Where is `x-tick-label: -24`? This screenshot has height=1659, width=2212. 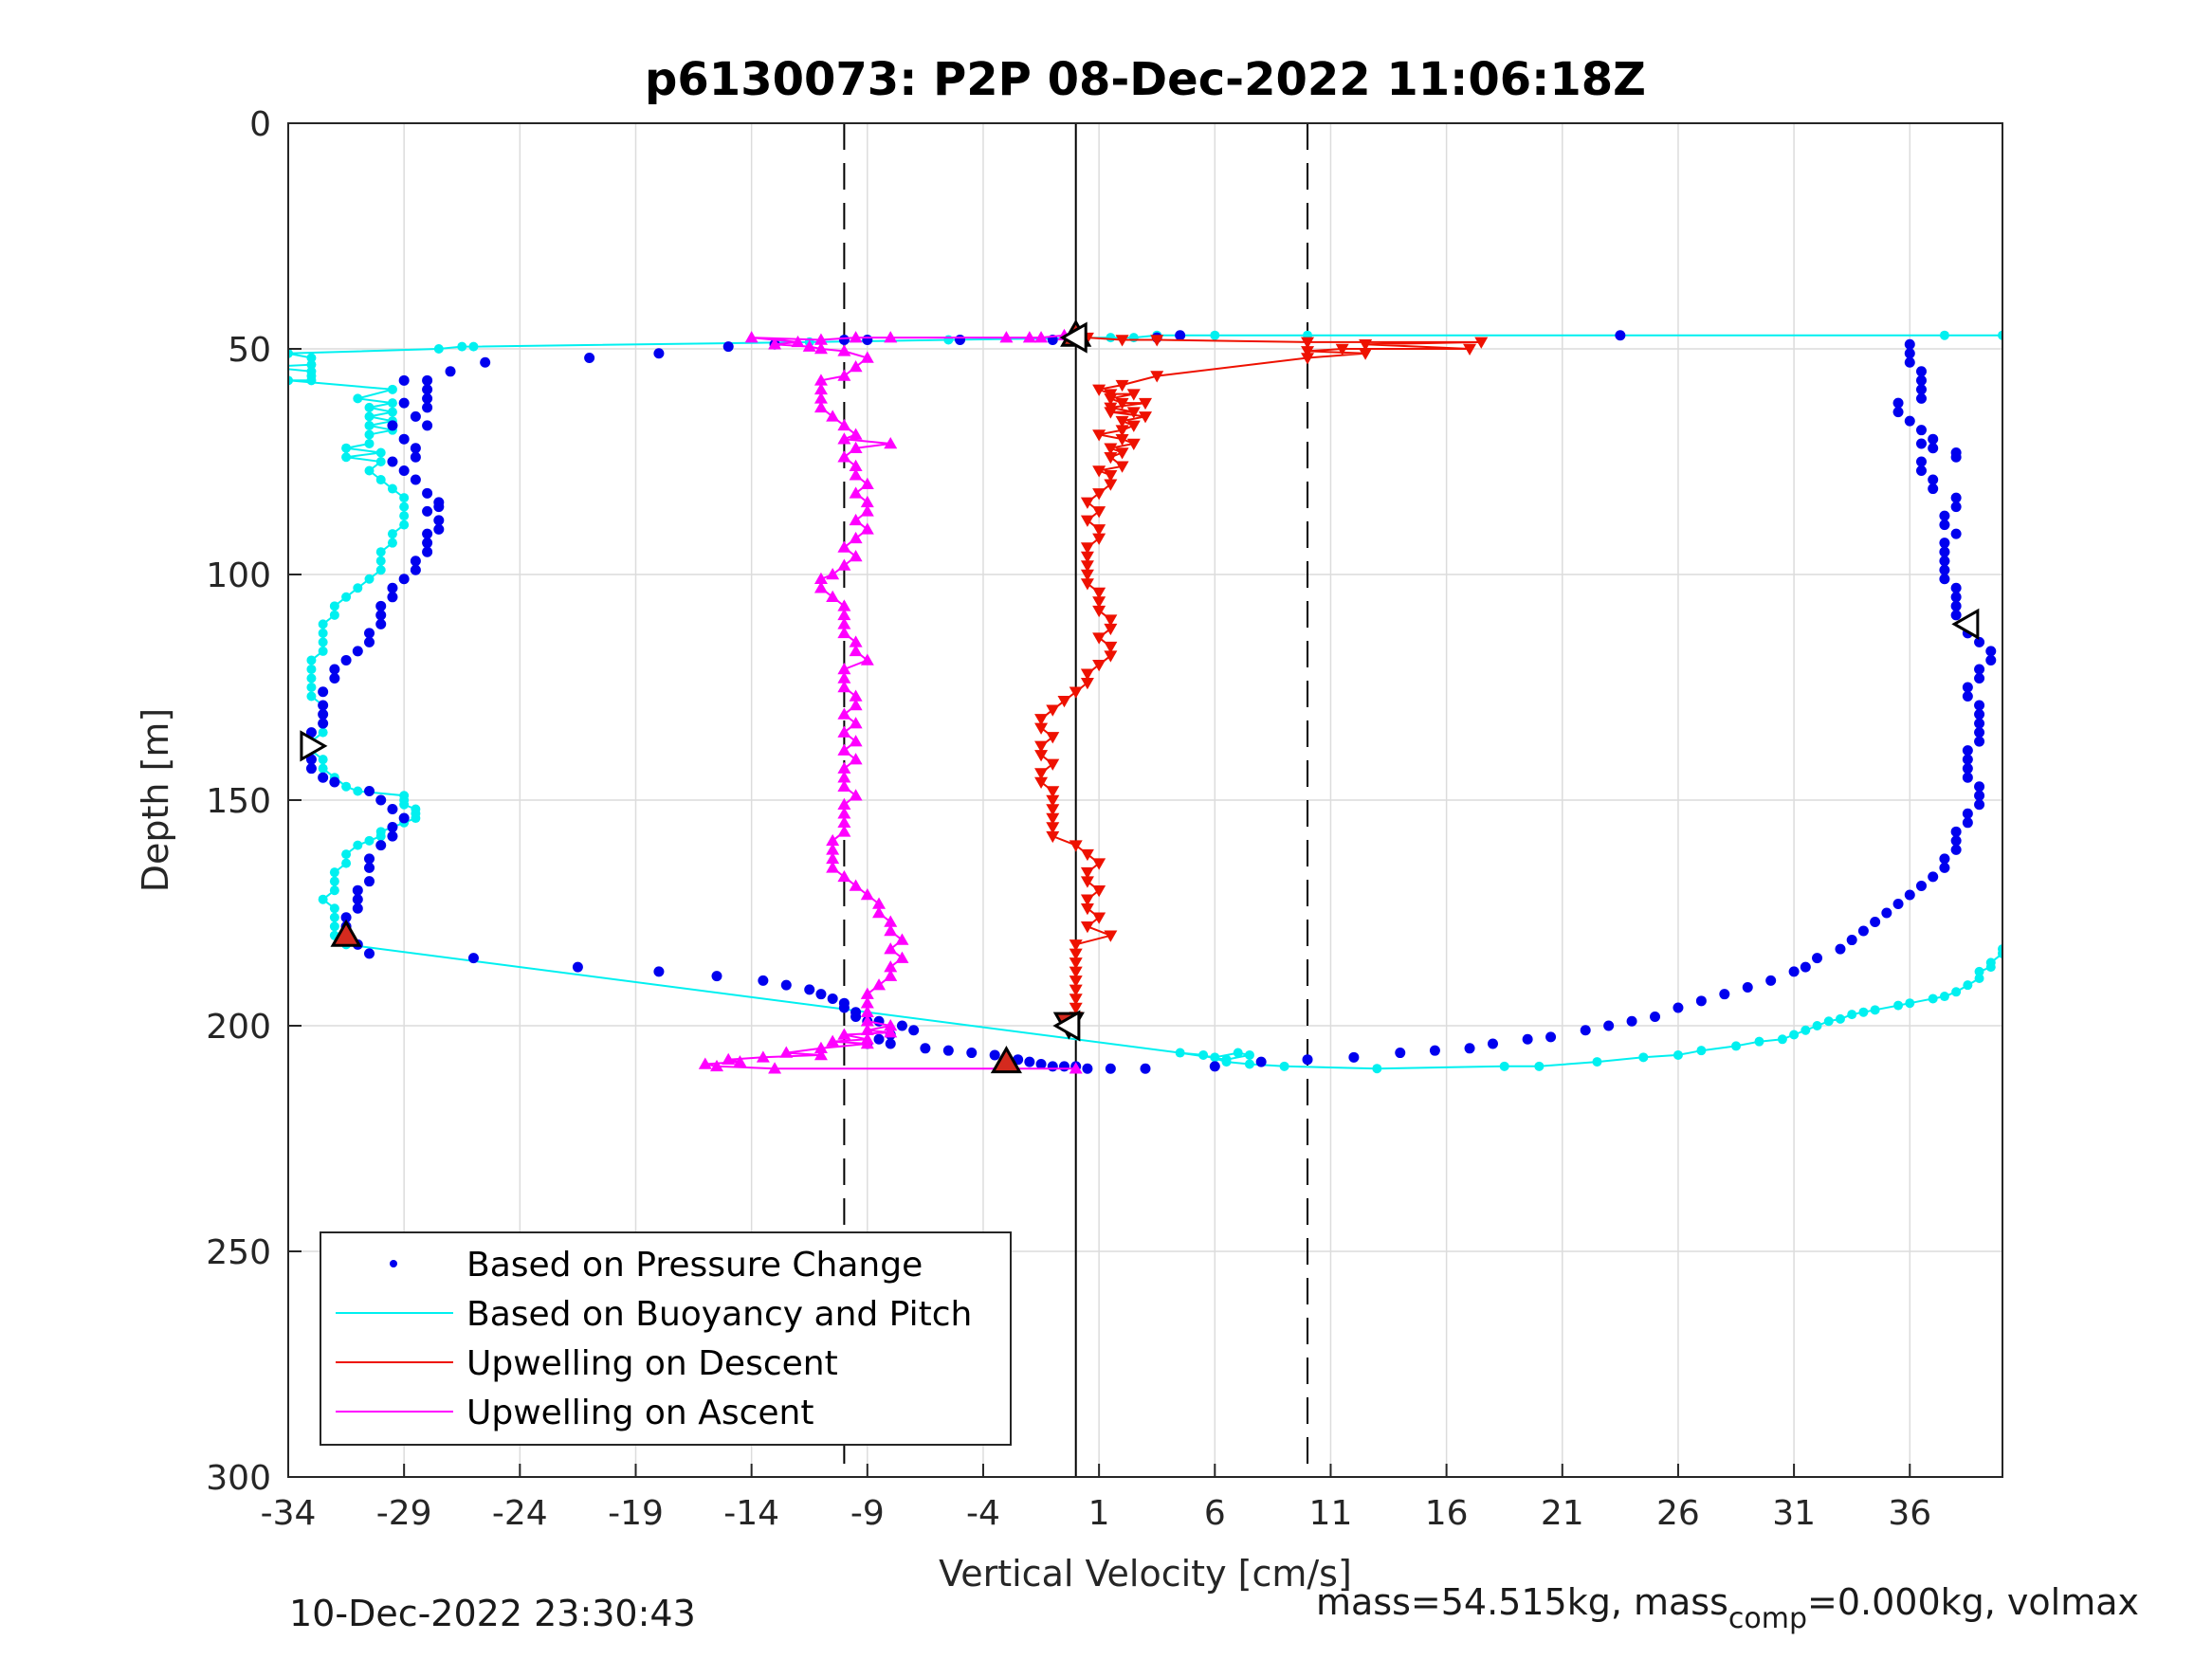 x-tick-label: -24 is located at coordinates (520, 1513).